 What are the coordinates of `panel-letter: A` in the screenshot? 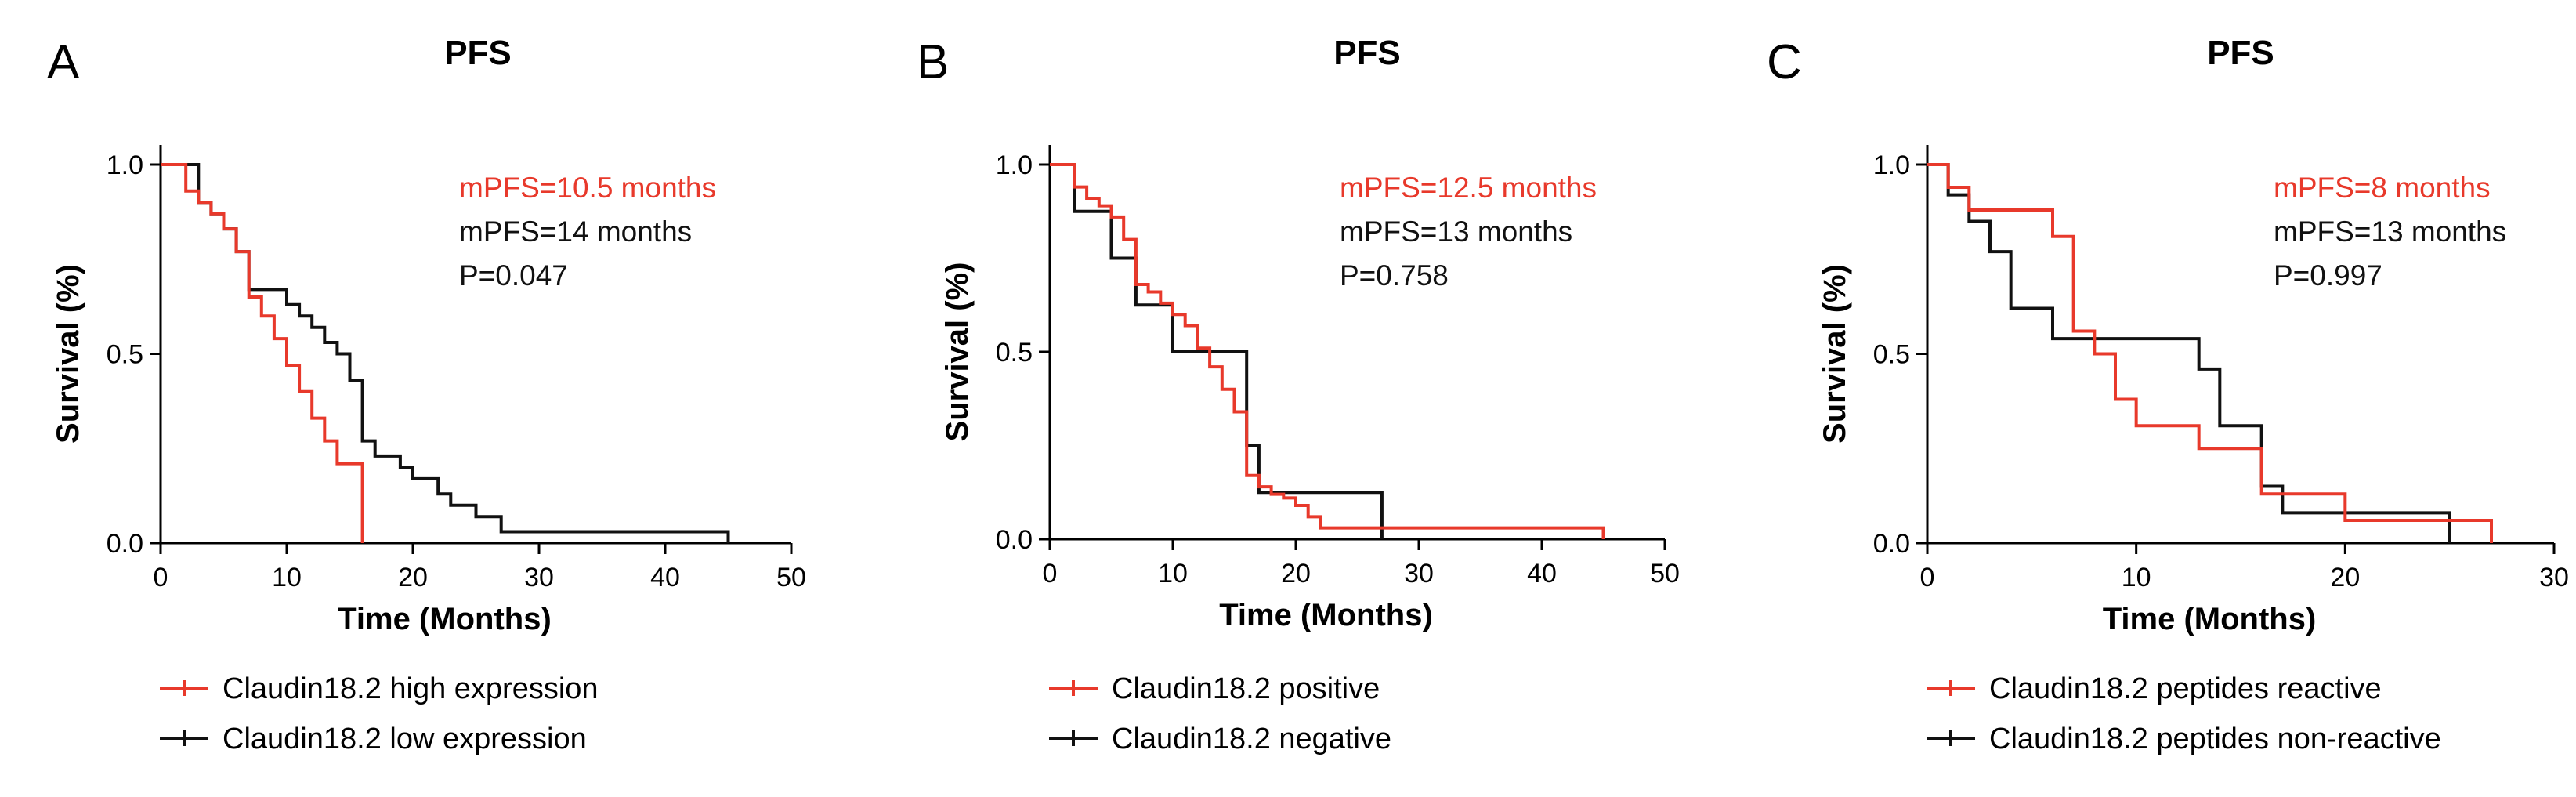 It's located at (64, 62).